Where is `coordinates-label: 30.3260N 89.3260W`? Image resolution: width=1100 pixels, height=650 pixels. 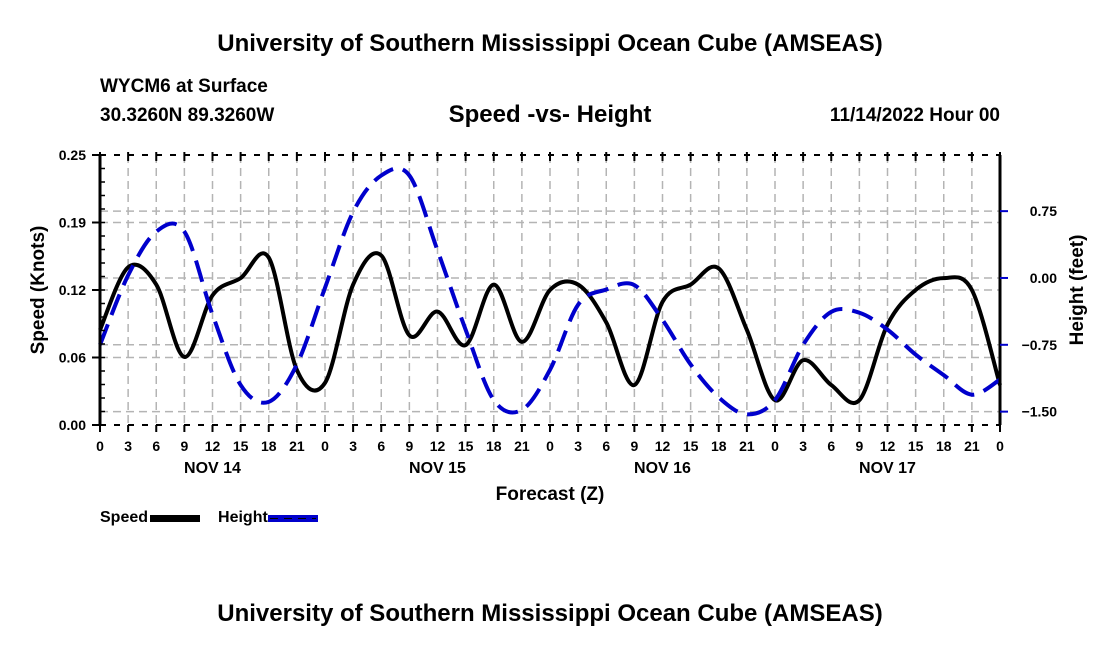
coordinates-label: 30.3260N 89.3260W is located at coordinates (187, 115).